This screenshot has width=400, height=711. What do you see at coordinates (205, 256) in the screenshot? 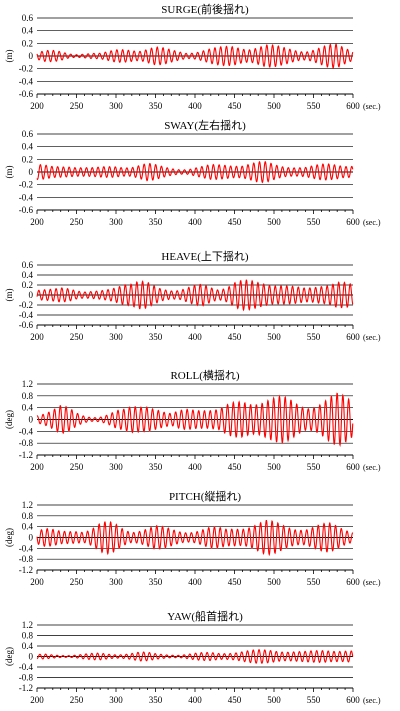
I see `chart-title: HEAVE(上下揺れ)` at bounding box center [205, 256].